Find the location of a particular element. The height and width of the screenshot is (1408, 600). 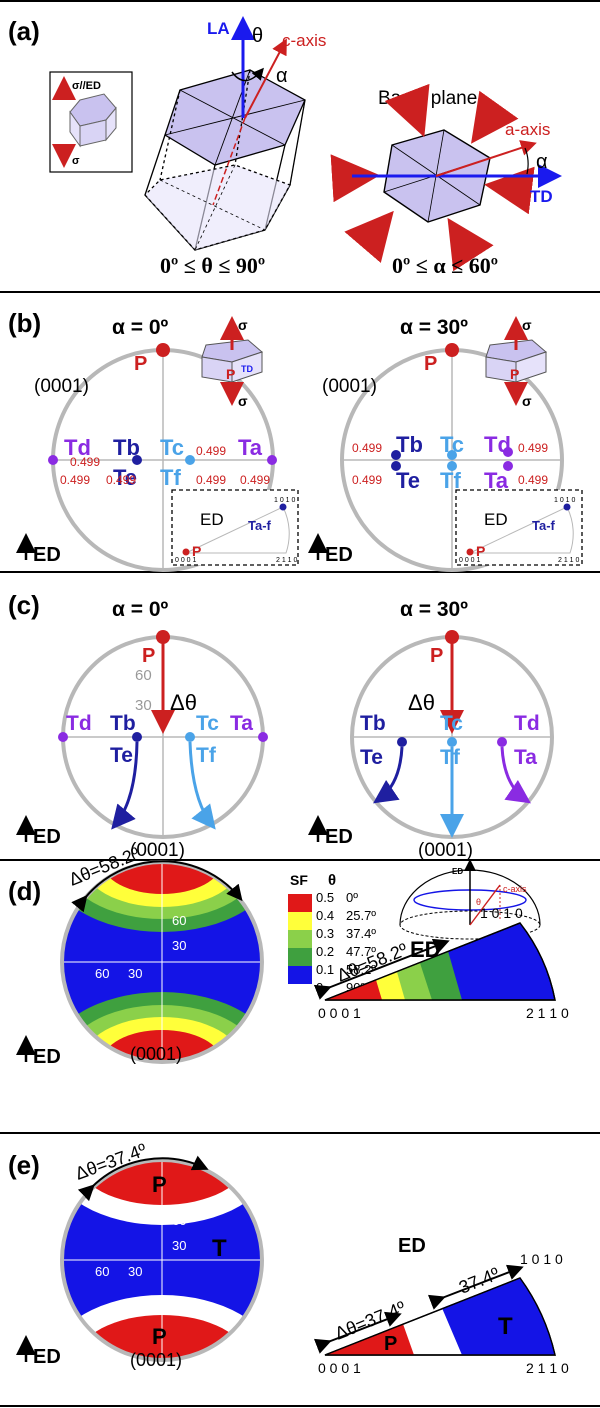

e-p-top: P is located at coordinates (159, 1184).